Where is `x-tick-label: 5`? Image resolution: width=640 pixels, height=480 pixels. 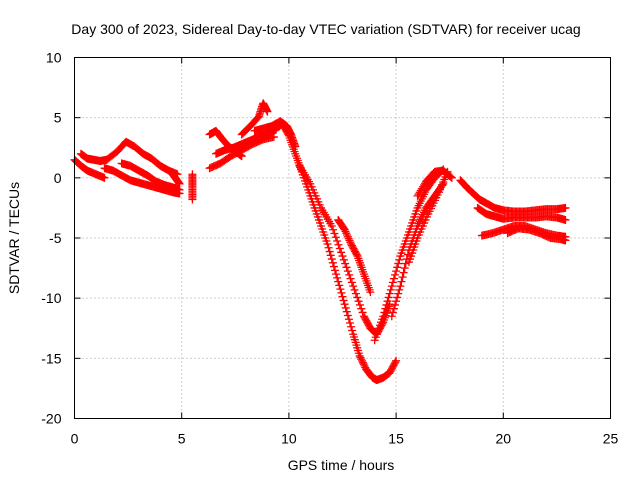 x-tick-label: 5 is located at coordinates (182, 439).